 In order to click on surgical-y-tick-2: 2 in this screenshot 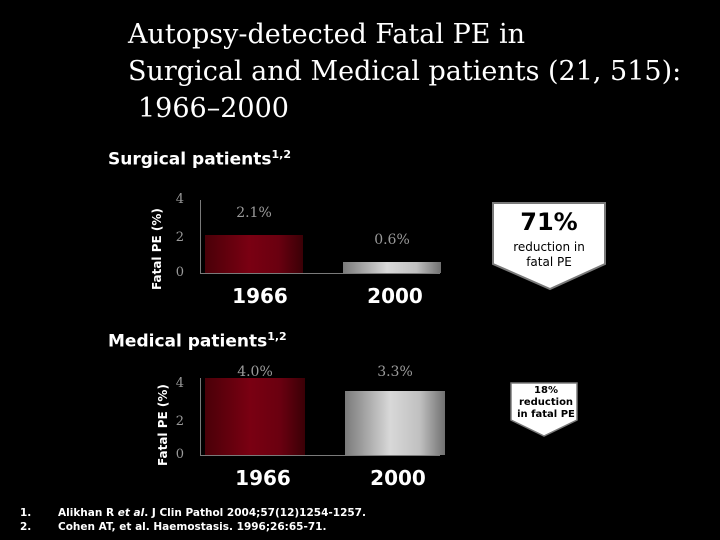, I will do `click(179, 237)`.